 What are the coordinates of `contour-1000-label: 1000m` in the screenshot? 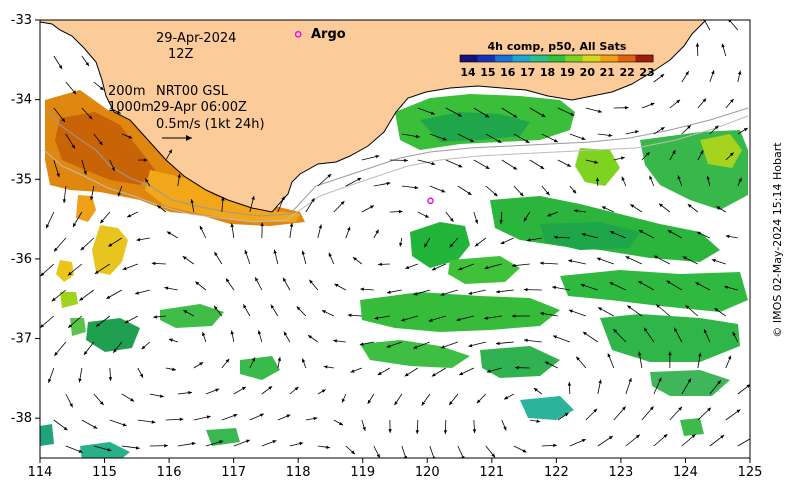 It's located at (131, 107).